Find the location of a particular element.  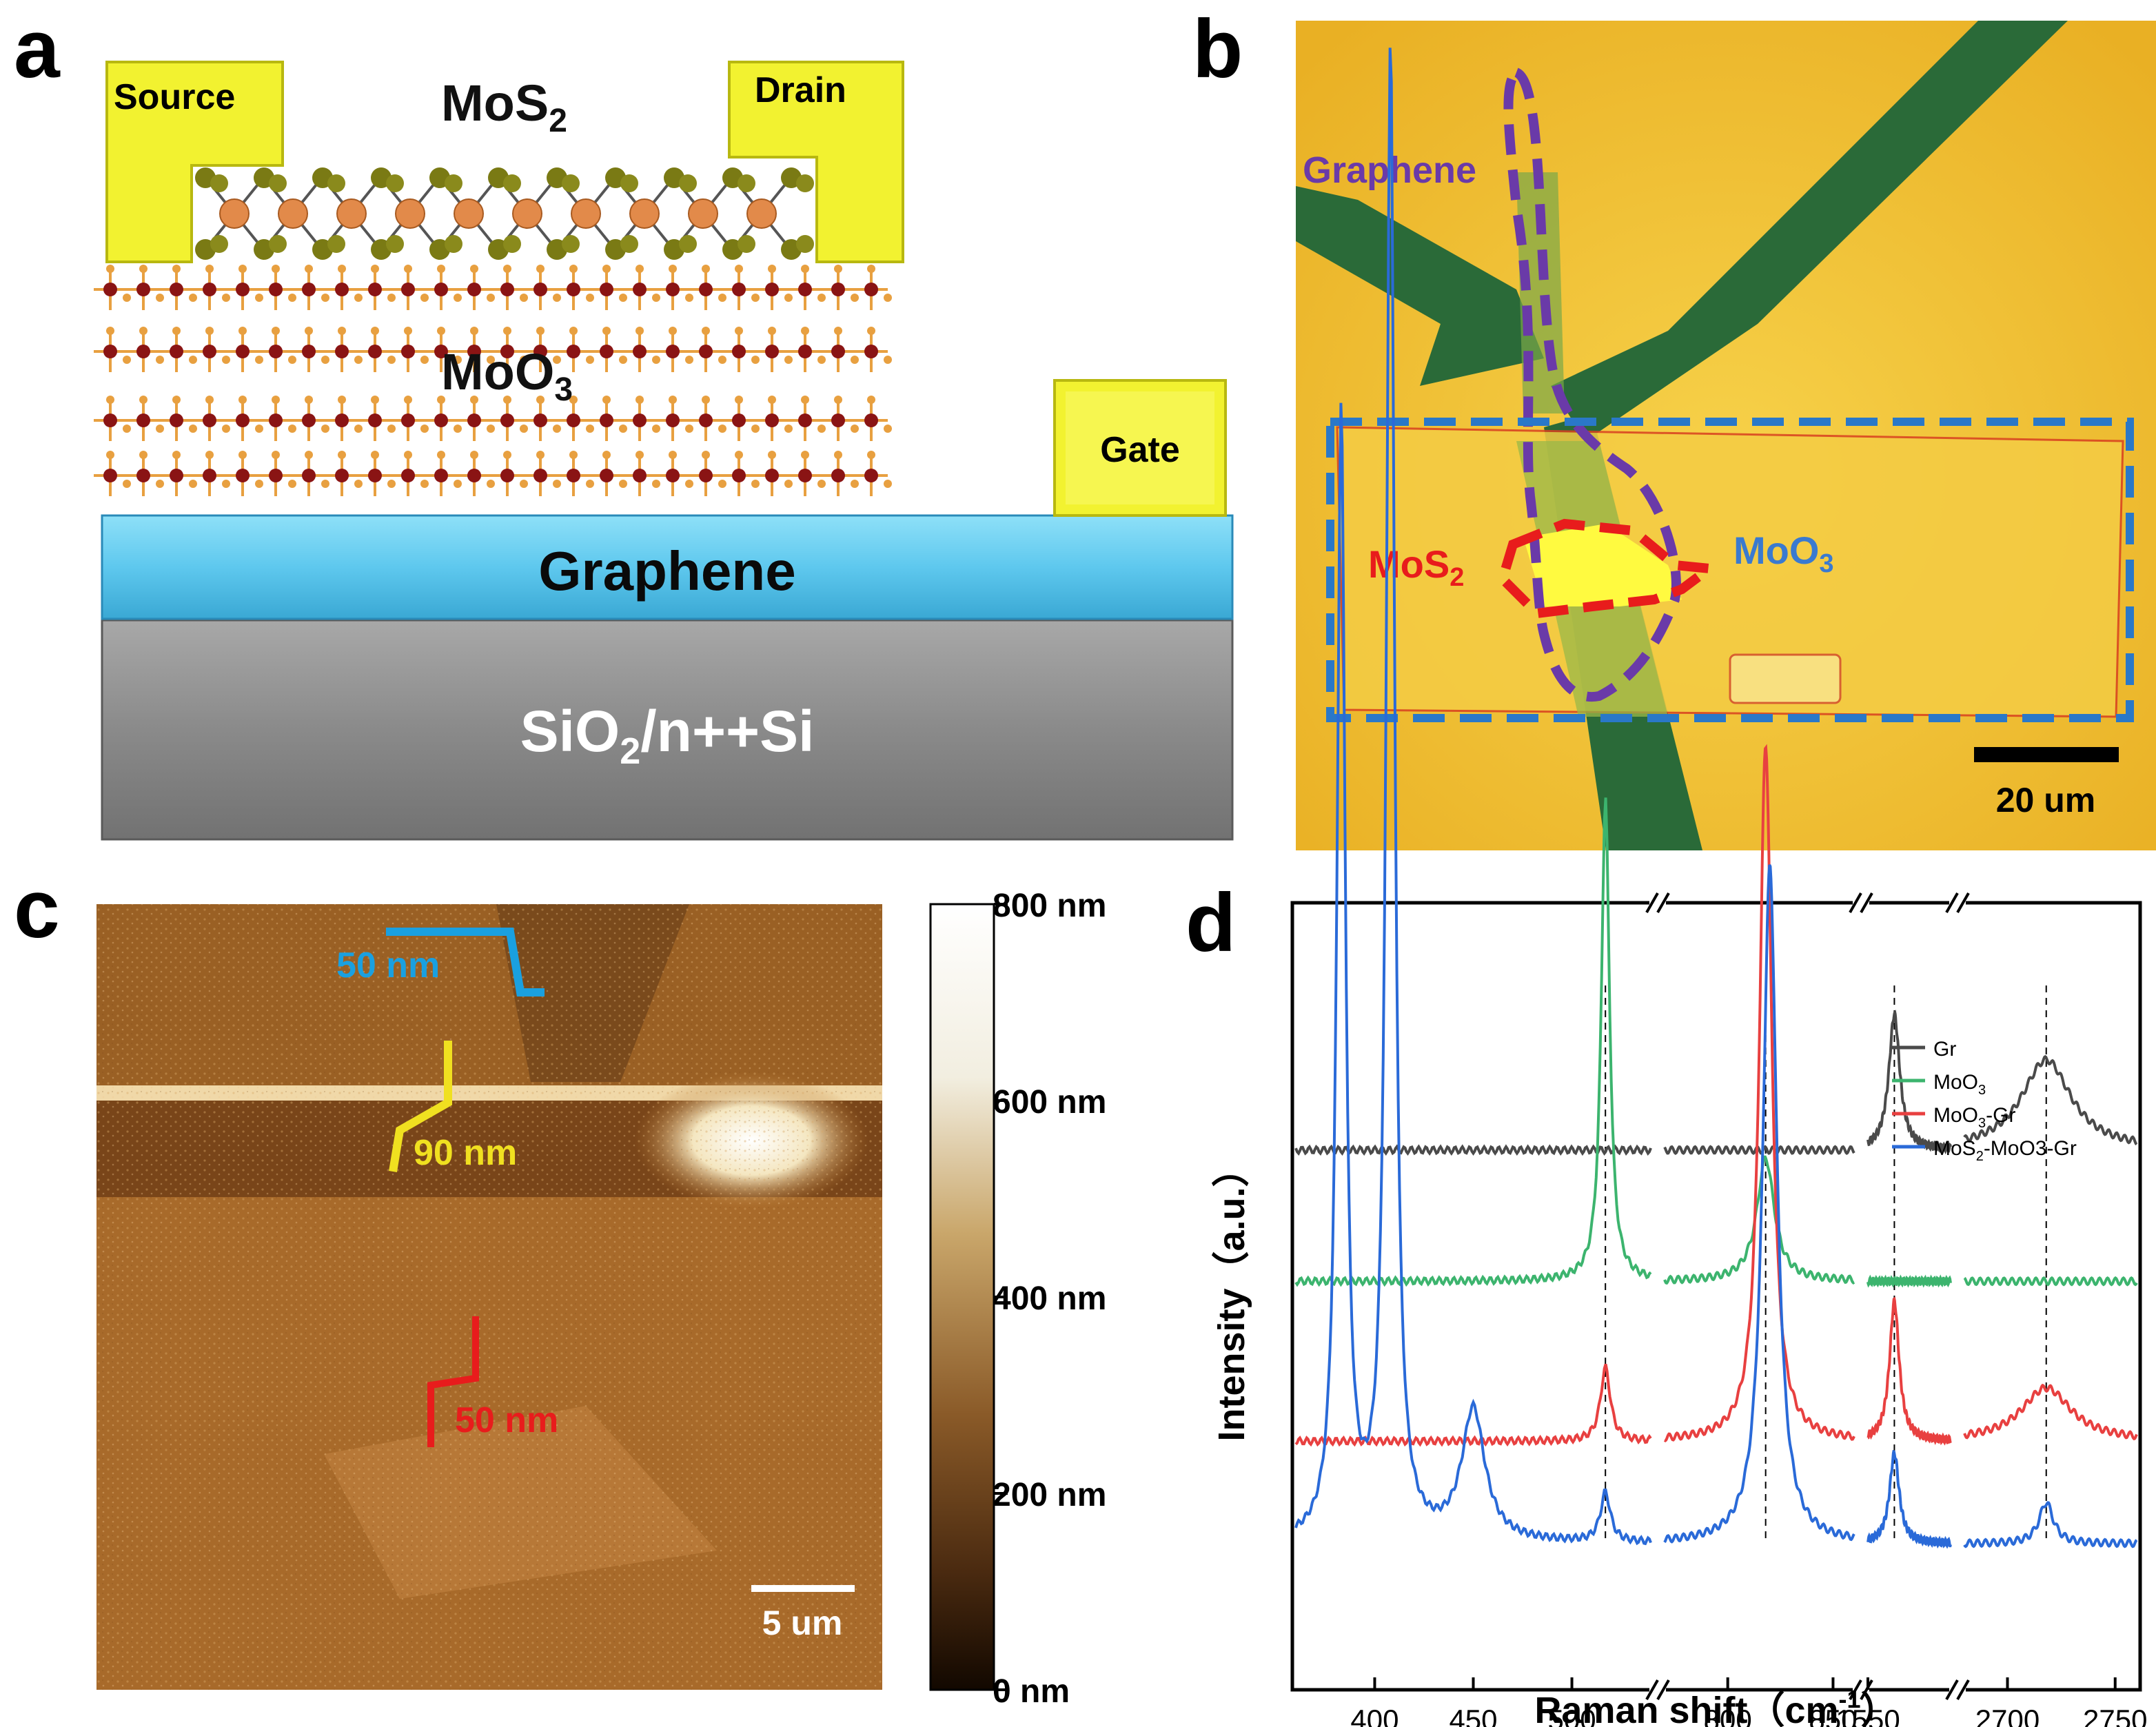

mos2-flake is located at coordinates (1602, 565).